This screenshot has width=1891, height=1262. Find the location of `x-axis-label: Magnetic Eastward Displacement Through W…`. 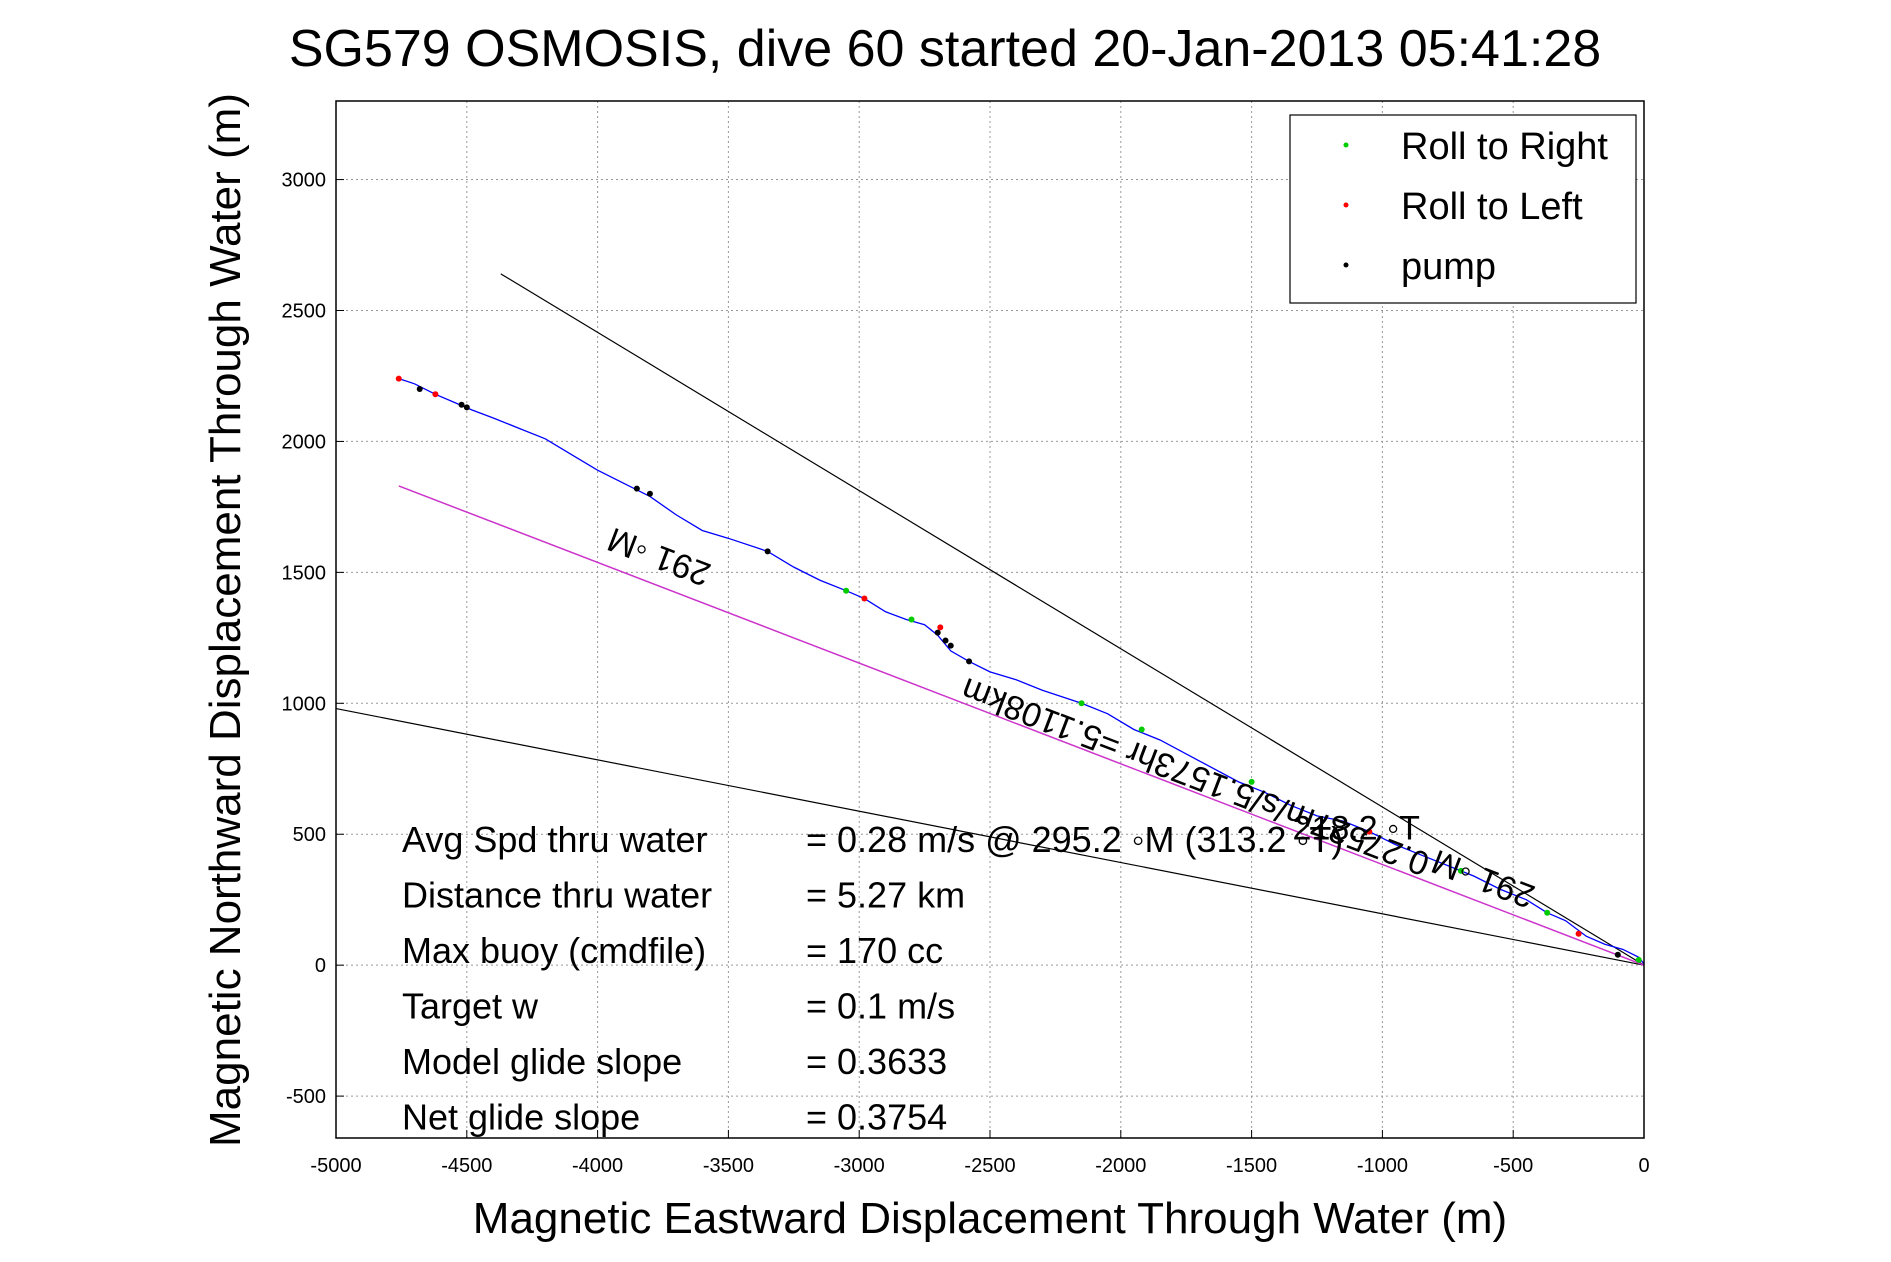

x-axis-label: Magnetic Eastward Displacement Through W… is located at coordinates (990, 1218).